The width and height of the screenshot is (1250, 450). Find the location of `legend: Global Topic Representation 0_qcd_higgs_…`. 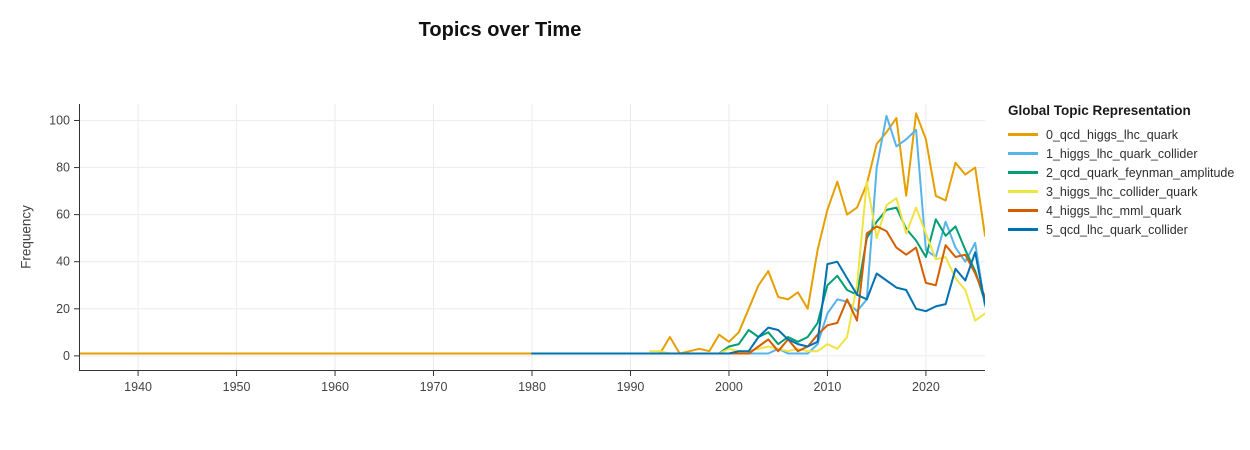

legend: Global Topic Representation 0_qcd_higgs_… is located at coordinates (1128, 171).